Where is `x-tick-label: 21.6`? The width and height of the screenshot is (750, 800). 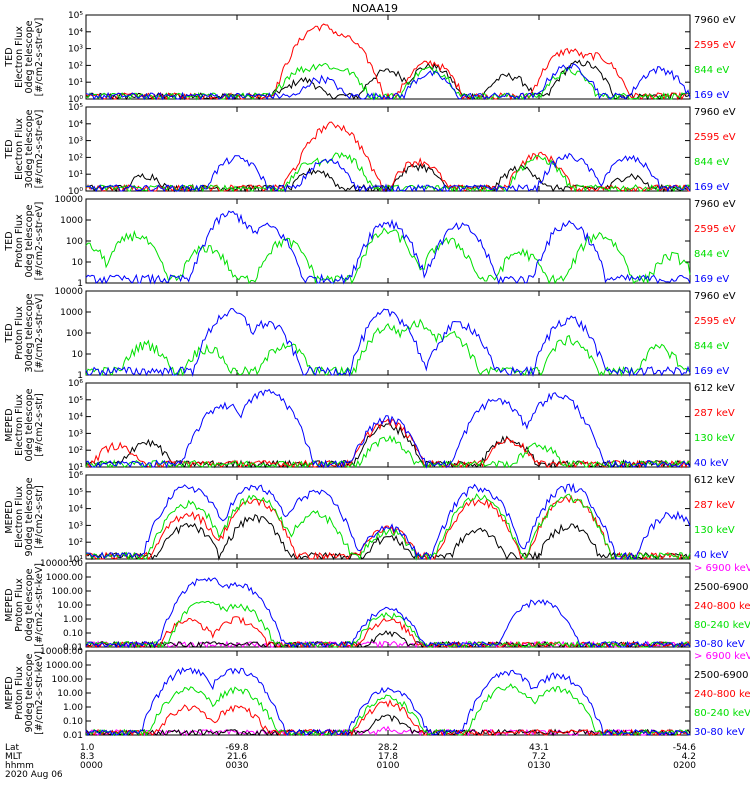 x-tick-label: 21.6 is located at coordinates (237, 757).